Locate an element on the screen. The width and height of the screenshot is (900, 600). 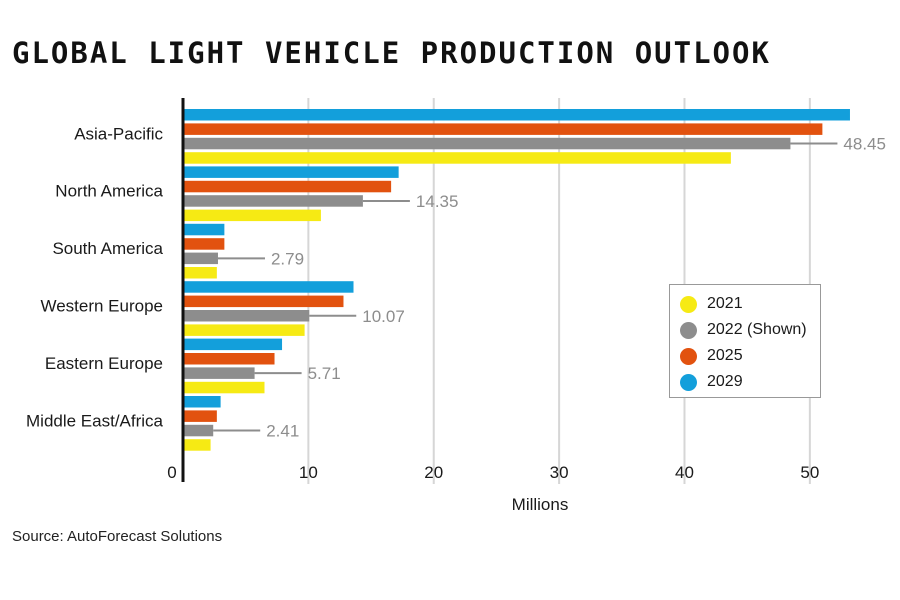
chart-title: GLOBAL LIGHT VEHICLE PRODUCTION OUTLOOK is located at coordinates (391, 53).